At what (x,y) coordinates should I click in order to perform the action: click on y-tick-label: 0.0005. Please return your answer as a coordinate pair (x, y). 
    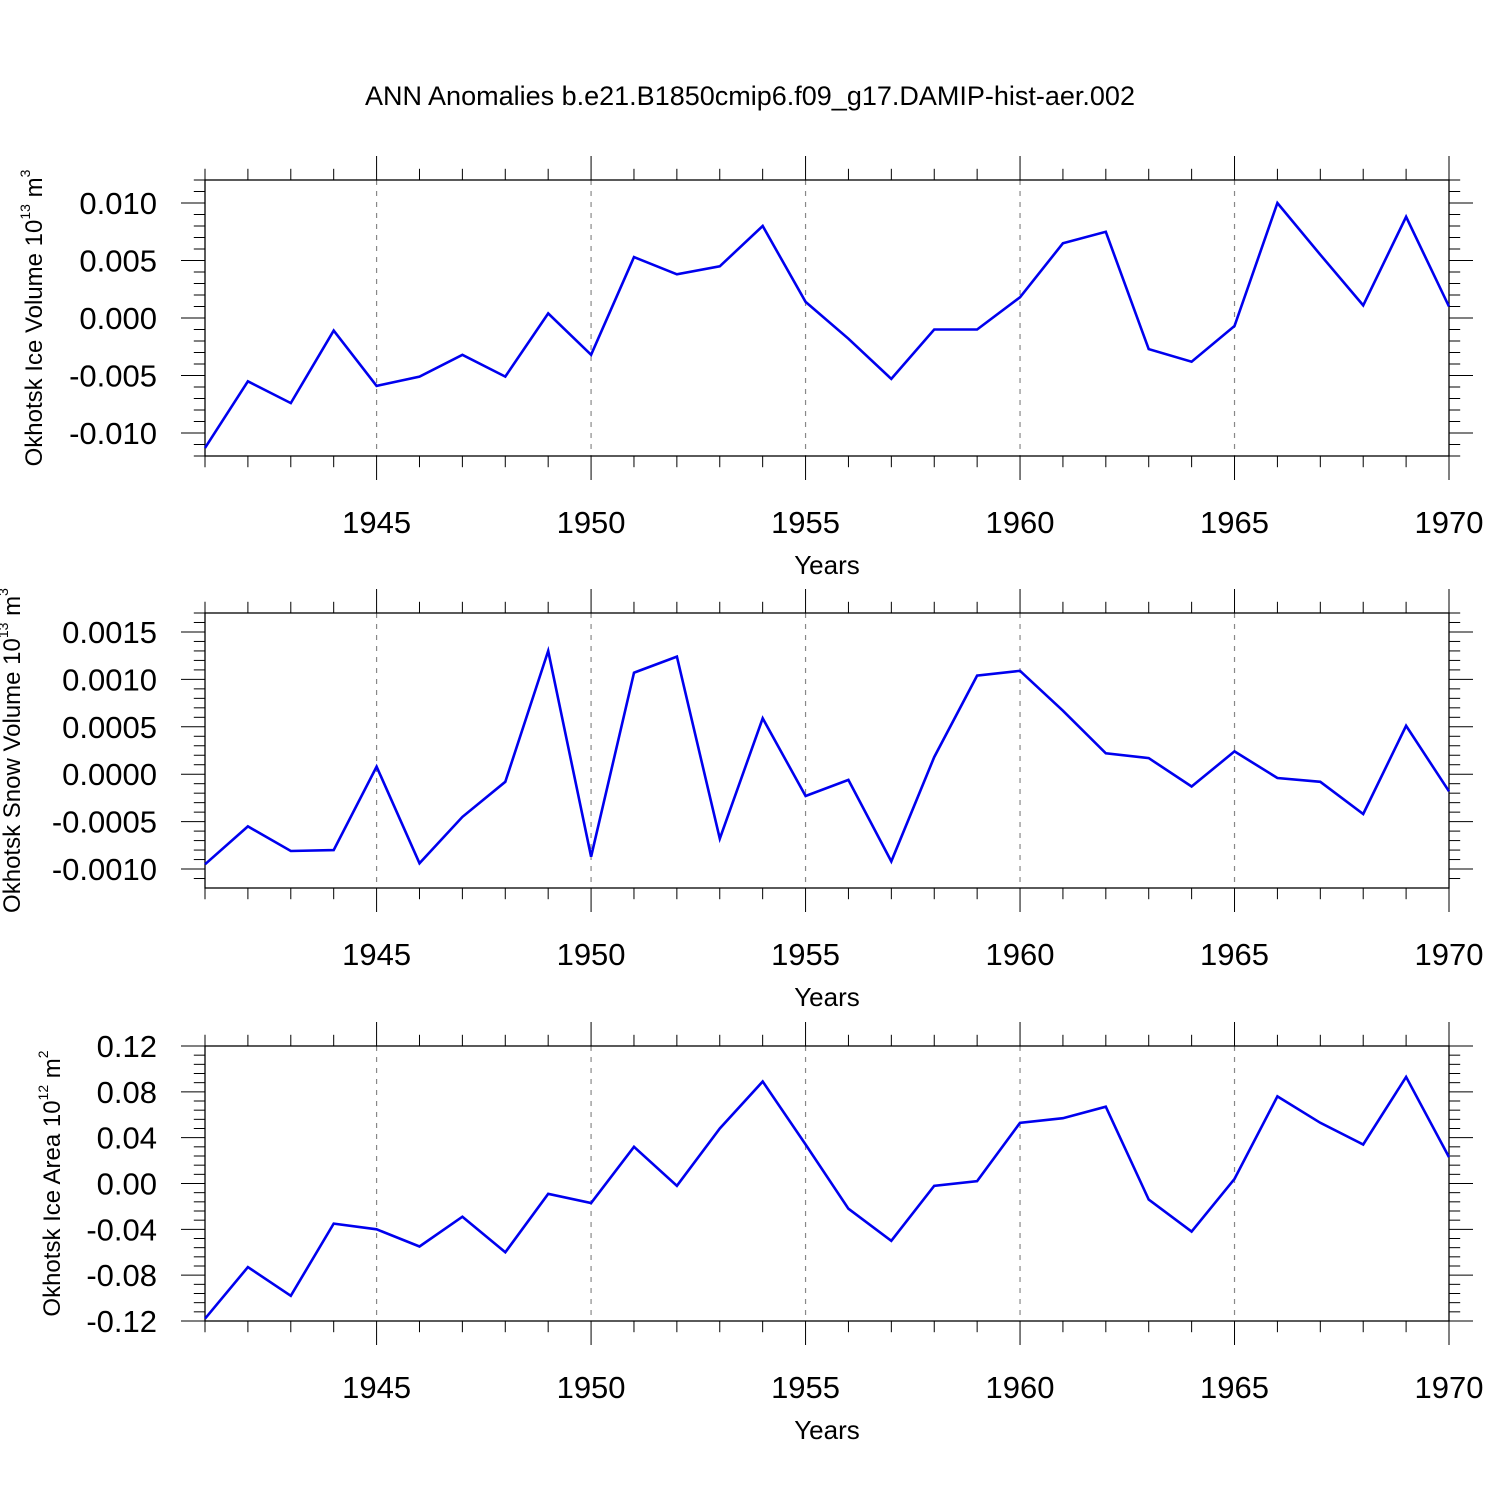
    Looking at the image, I should click on (109, 727).